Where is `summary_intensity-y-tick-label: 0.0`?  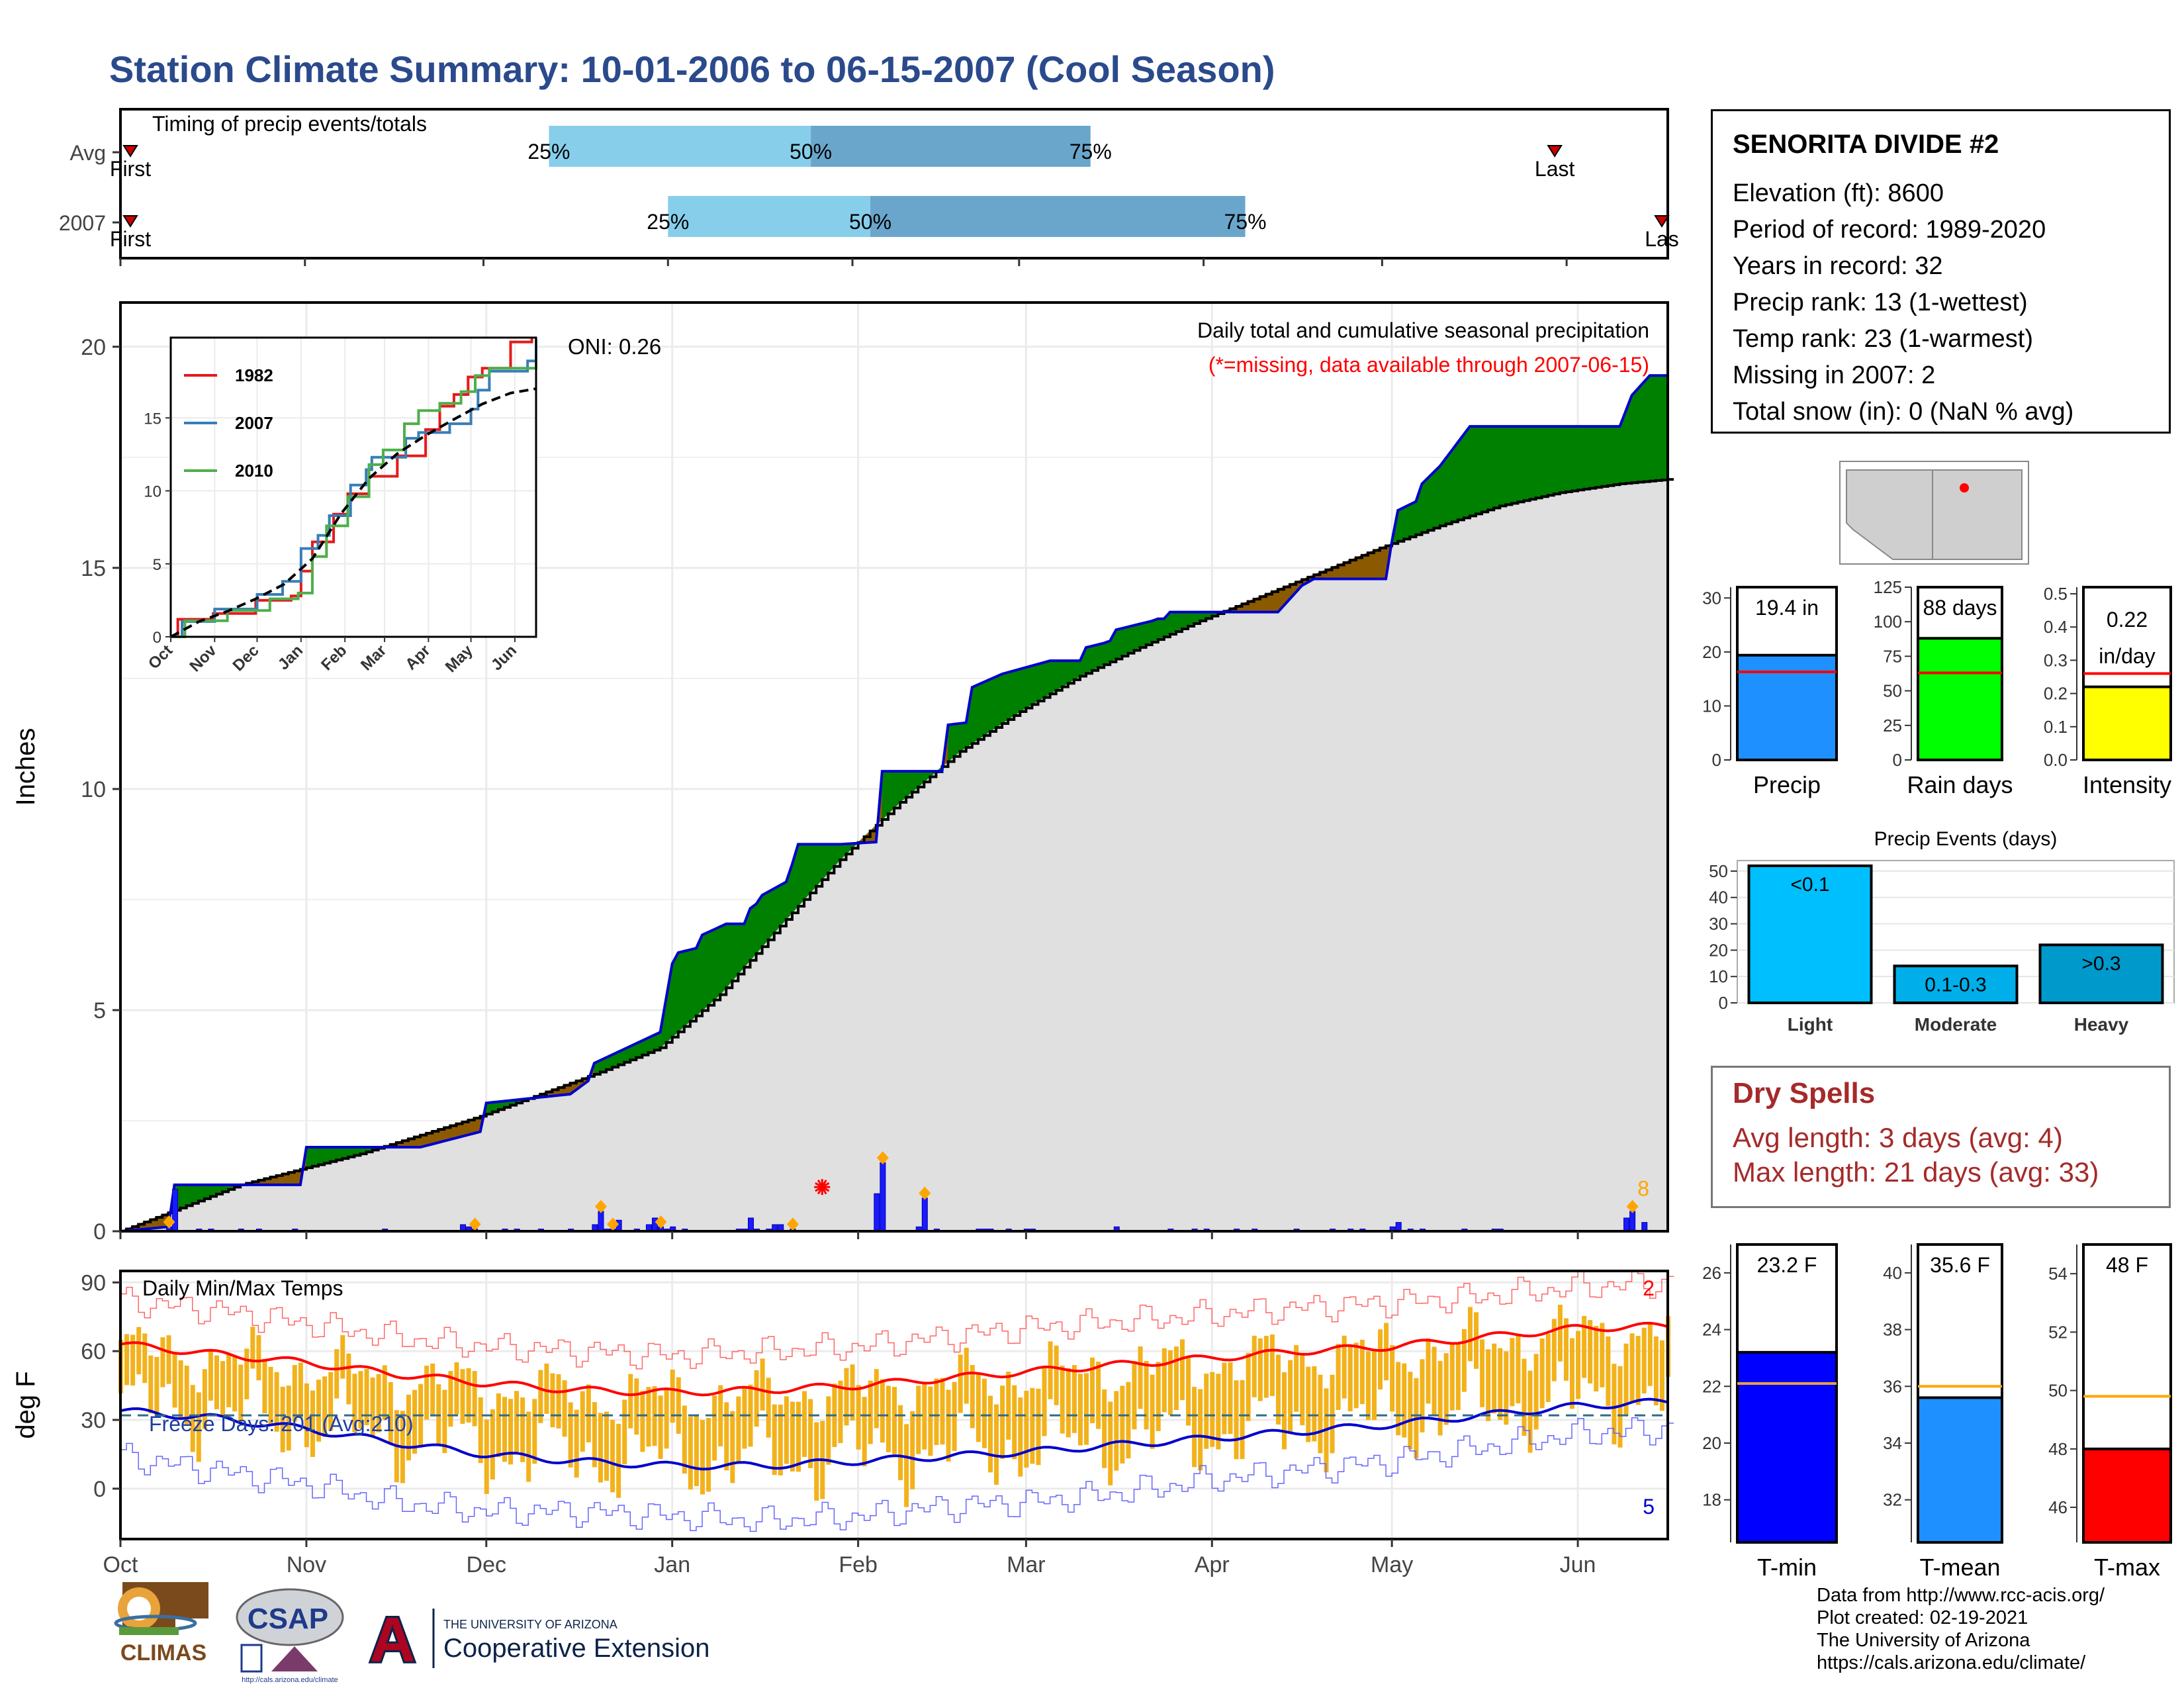
summary_intensity-y-tick-label: 0.0 is located at coordinates (2056, 760).